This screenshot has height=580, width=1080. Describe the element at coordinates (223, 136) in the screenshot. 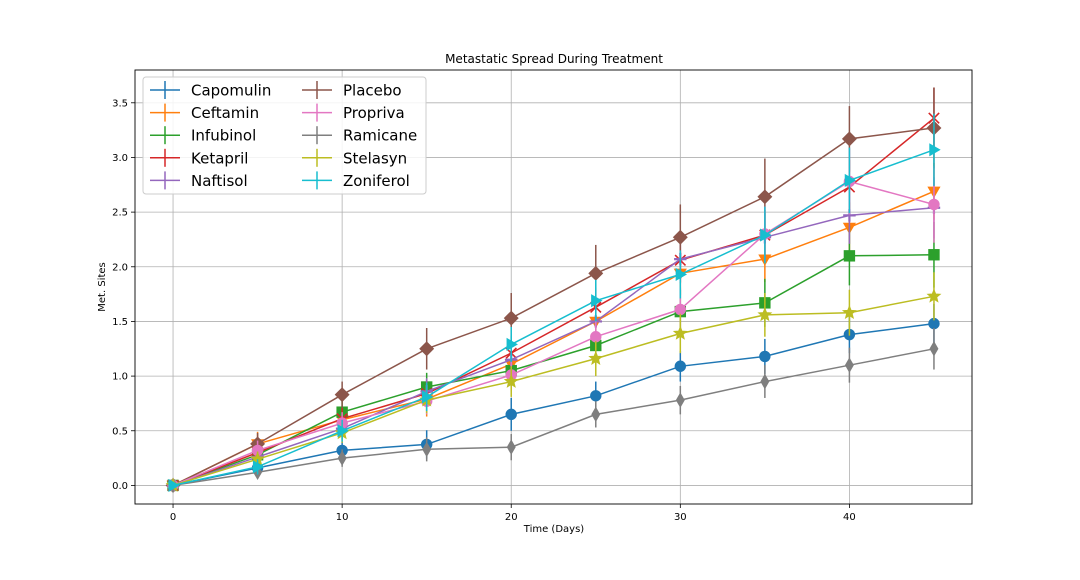

I see `legend-label: Infubinol` at that location.